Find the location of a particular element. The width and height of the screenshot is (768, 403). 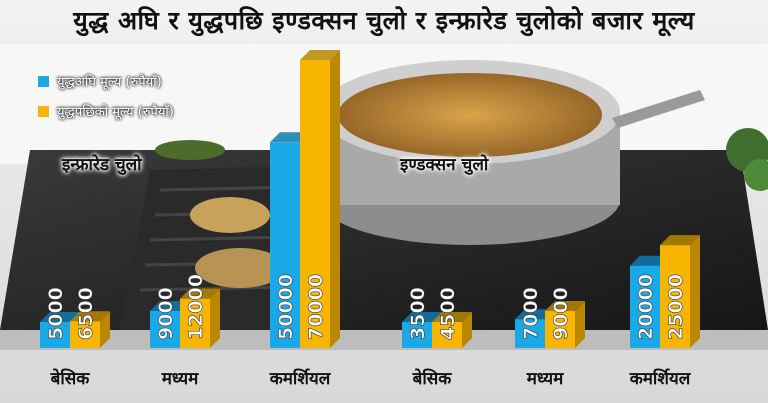

value-label-before-g1-c0: 3500 is located at coordinates (418, 313).